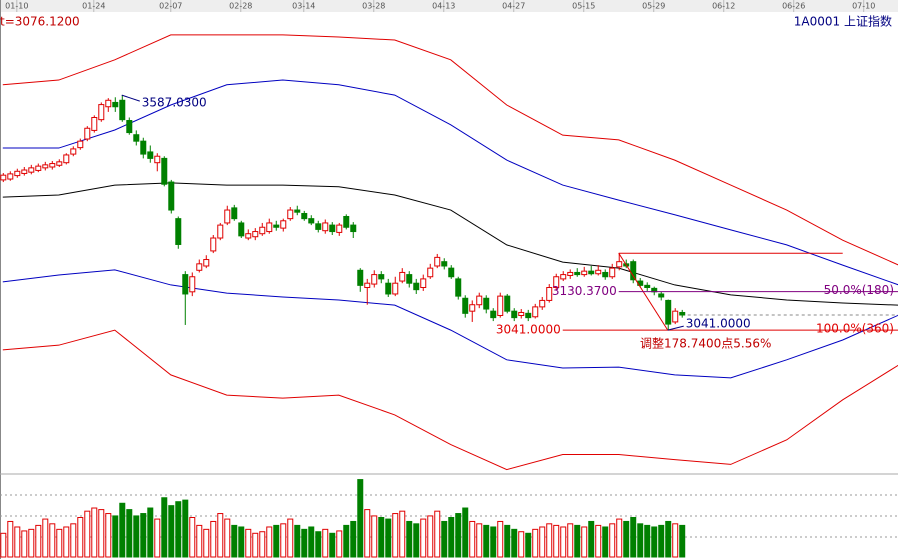 This screenshot has width=898, height=559. I want to click on x-tick-label: 02-28, so click(240, 6).